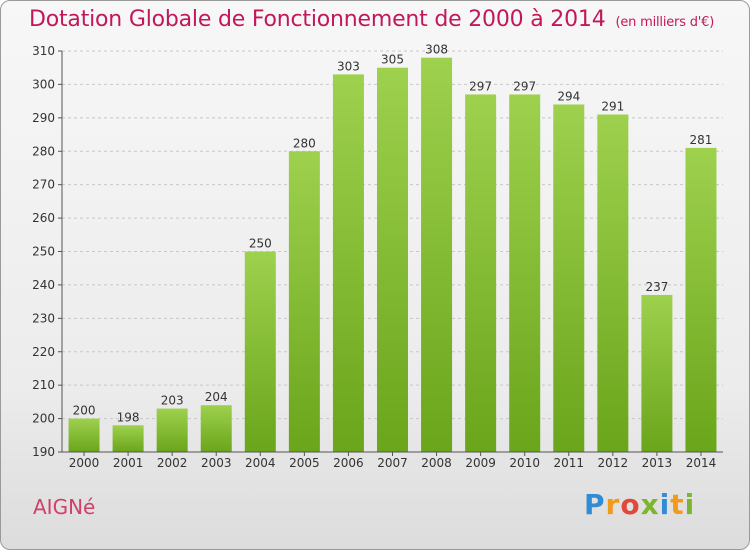 This screenshot has height=550, width=750. I want to click on y-tick-label: 270, so click(43, 185).